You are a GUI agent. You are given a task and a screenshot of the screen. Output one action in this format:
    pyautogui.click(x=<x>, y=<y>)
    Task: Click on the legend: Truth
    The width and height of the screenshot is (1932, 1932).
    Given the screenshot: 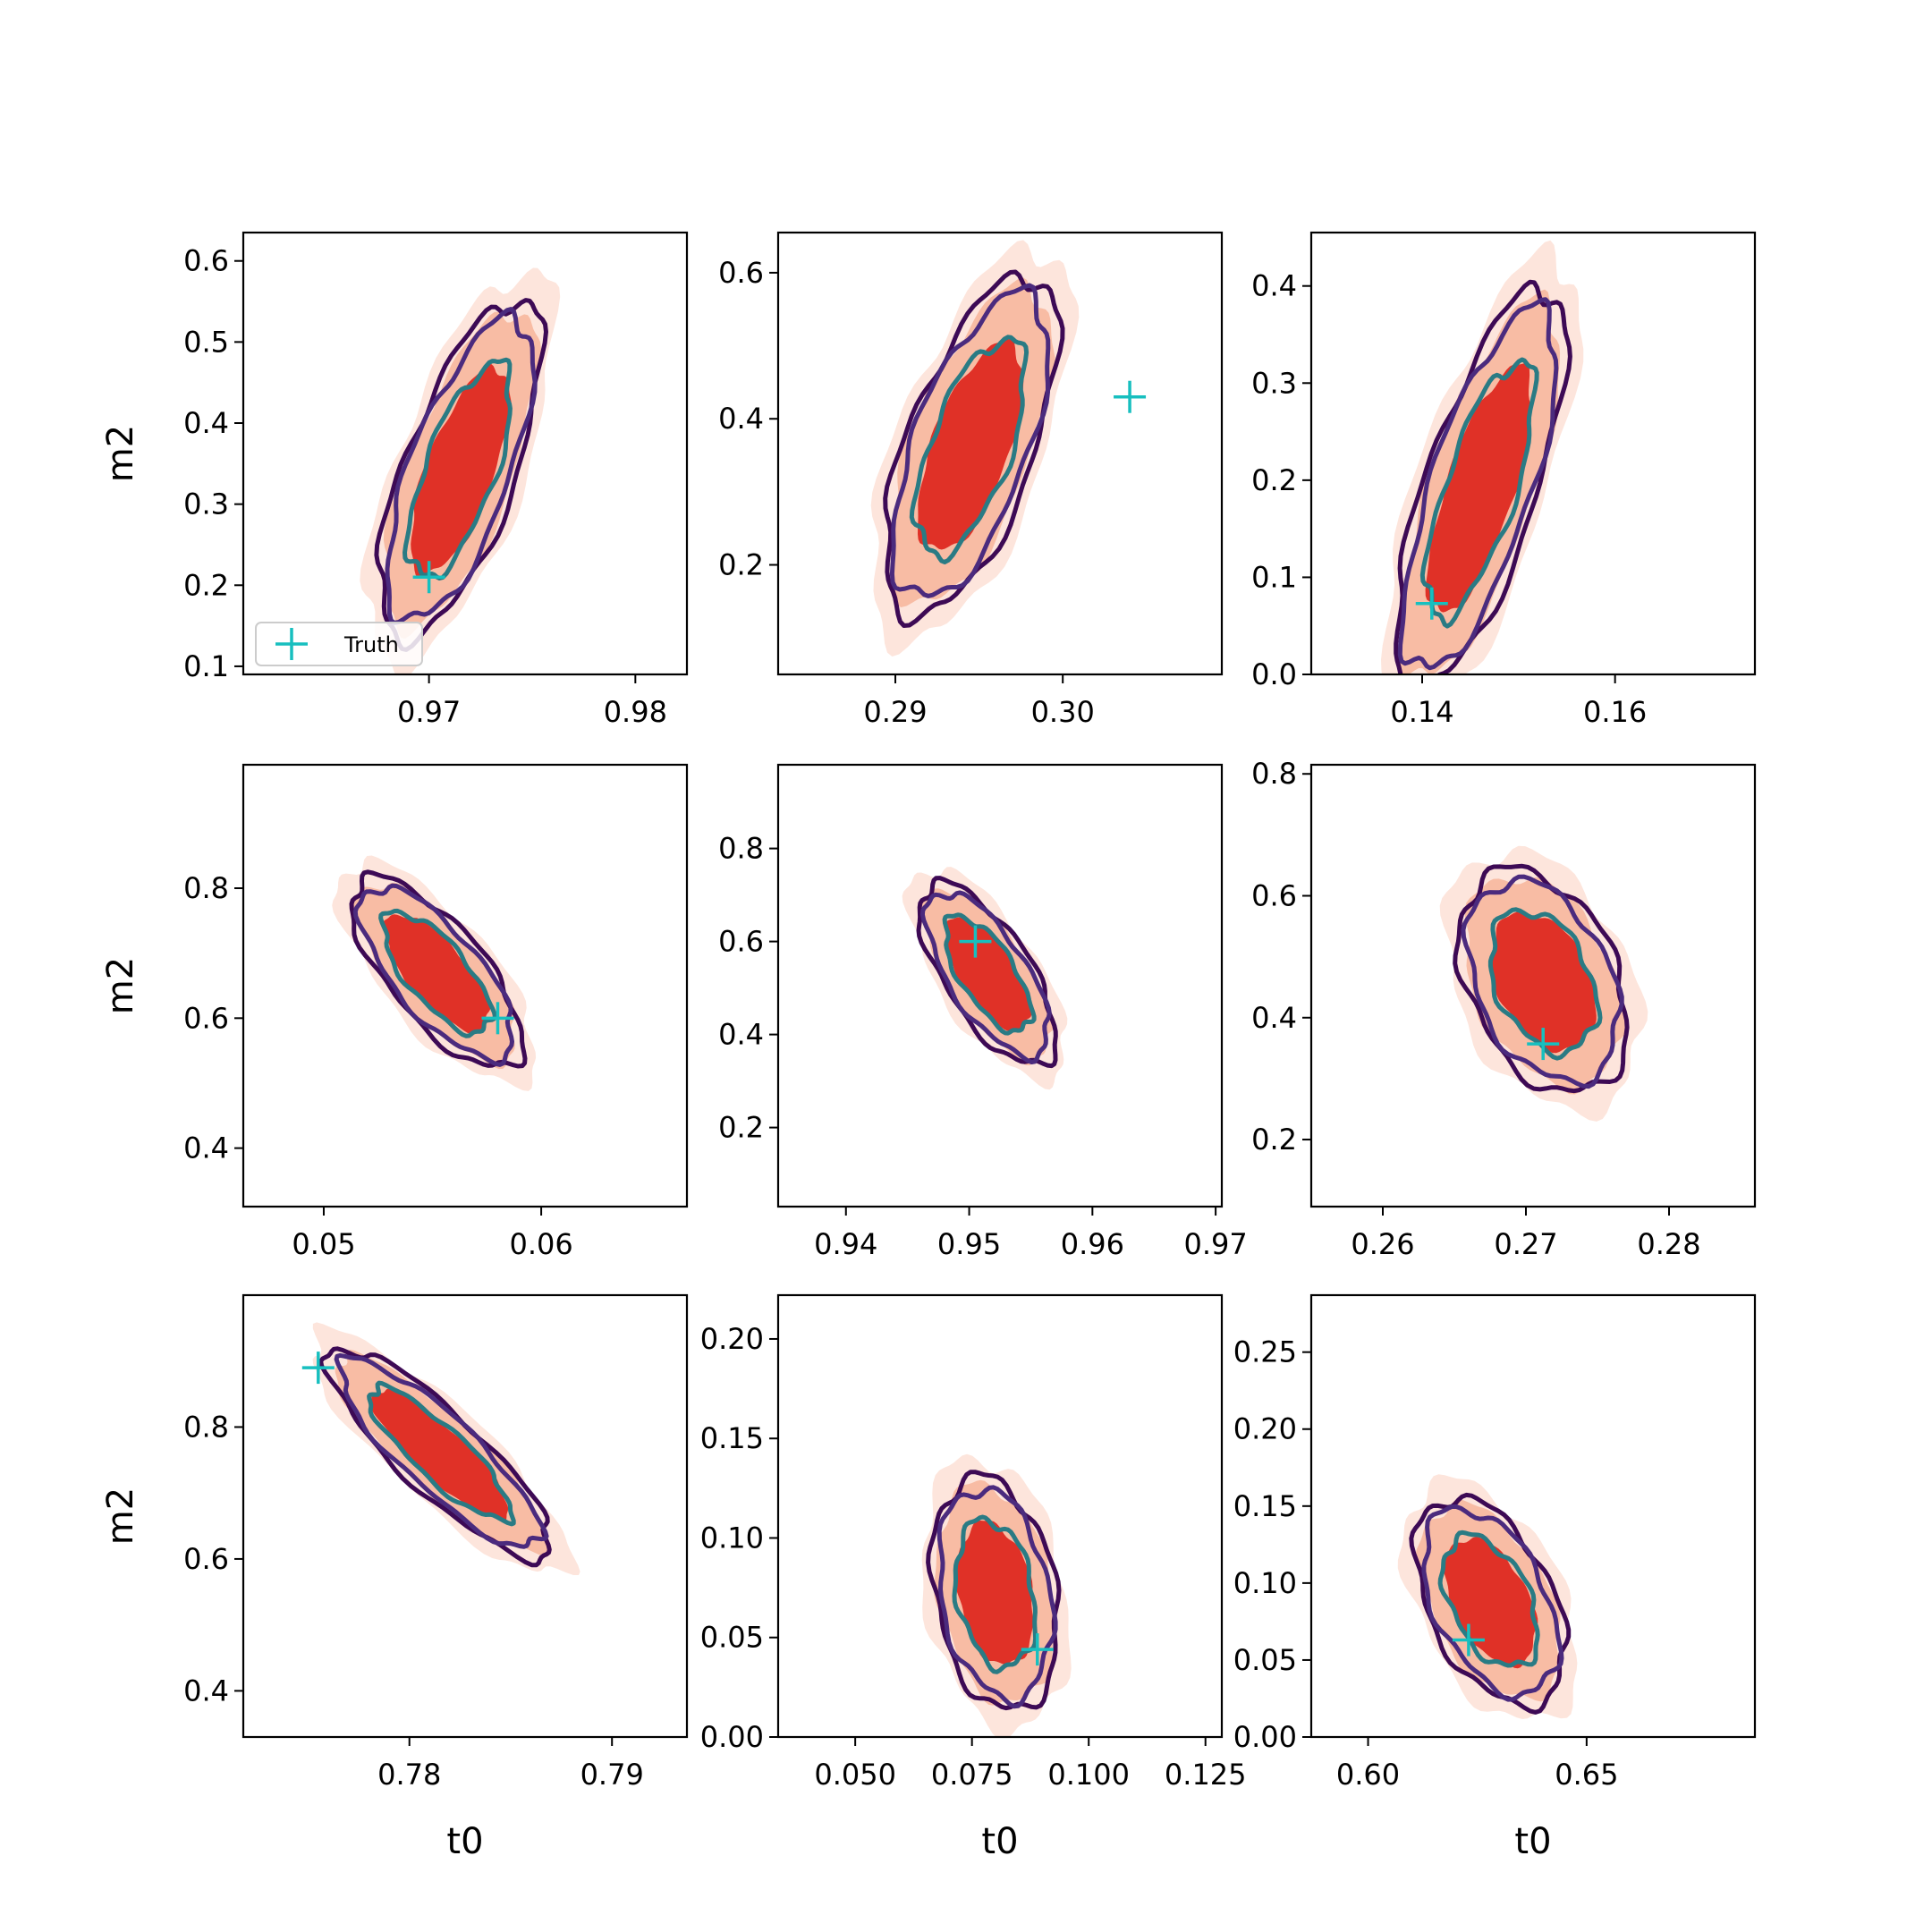 What is the action you would take?
    pyautogui.click(x=339, y=644)
    